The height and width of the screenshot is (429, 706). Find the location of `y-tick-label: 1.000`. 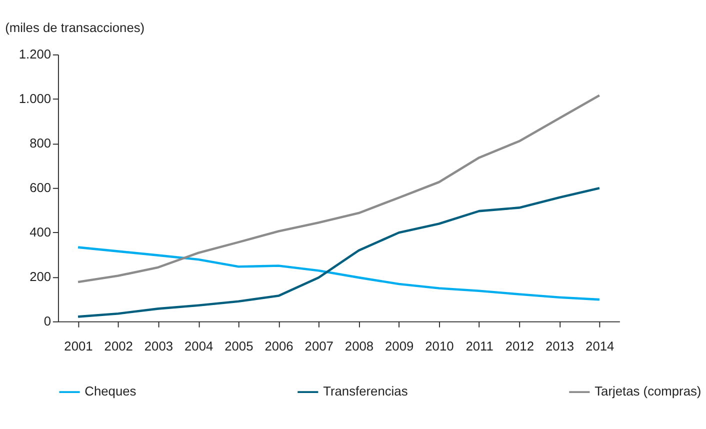

y-tick-label: 1.000 is located at coordinates (35, 98).